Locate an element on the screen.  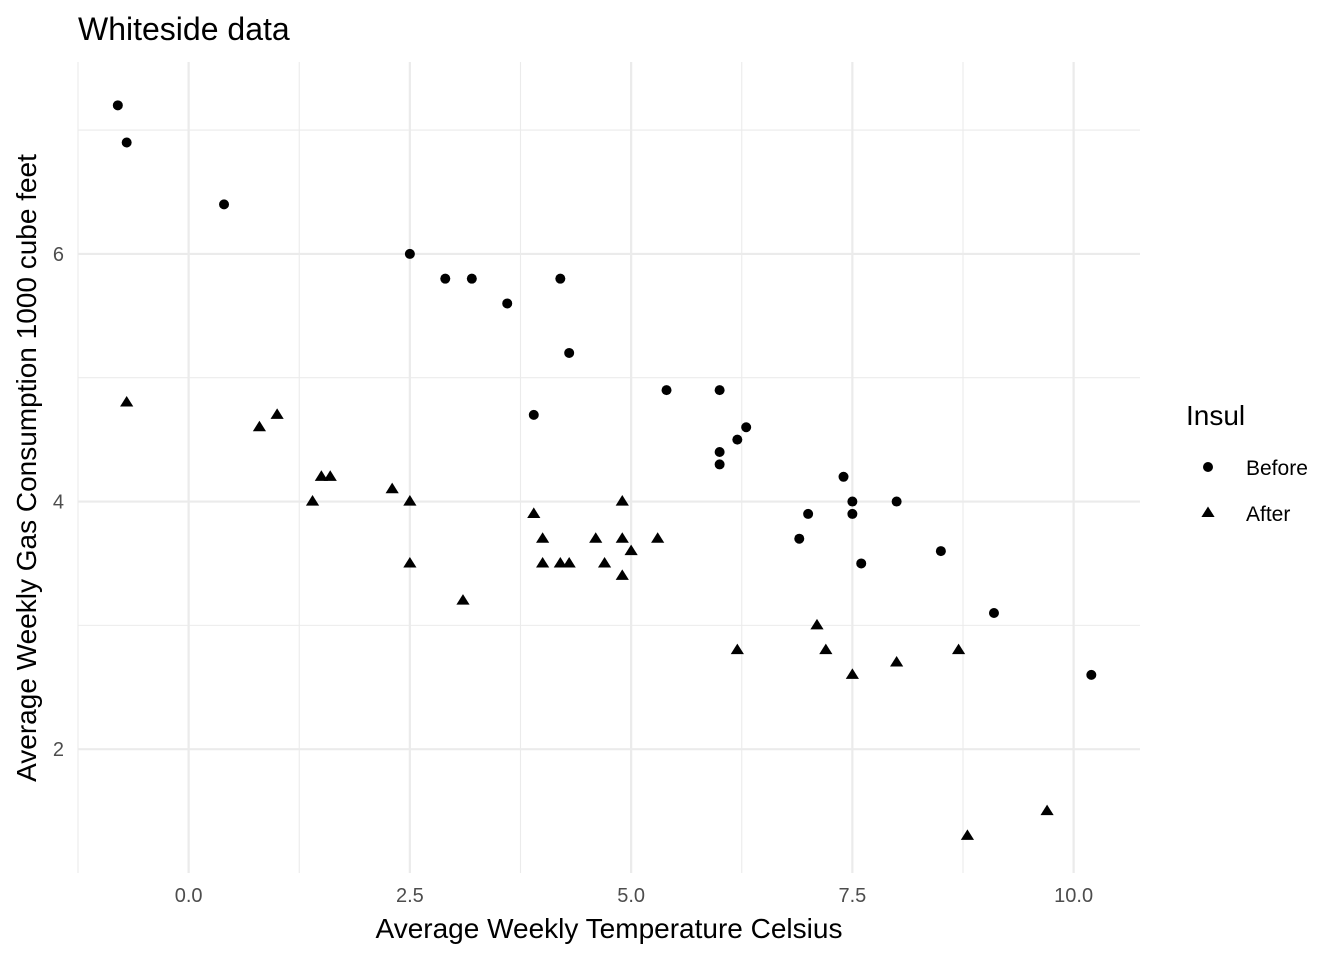
x-tick-label: 0.0 is located at coordinates (189, 896).